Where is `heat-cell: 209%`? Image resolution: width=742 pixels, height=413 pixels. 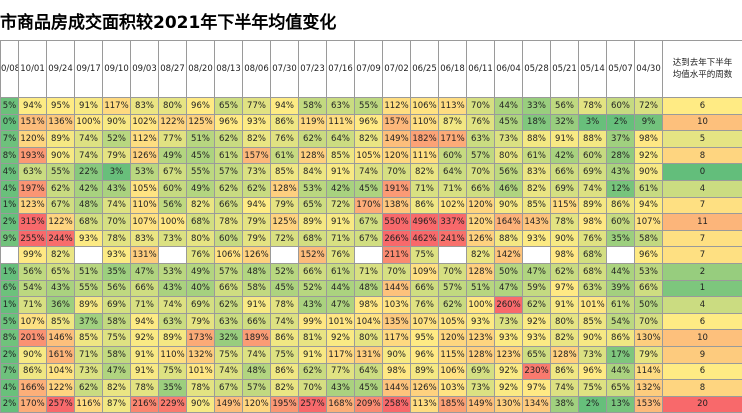 heat-cell: 209% is located at coordinates (368, 404).